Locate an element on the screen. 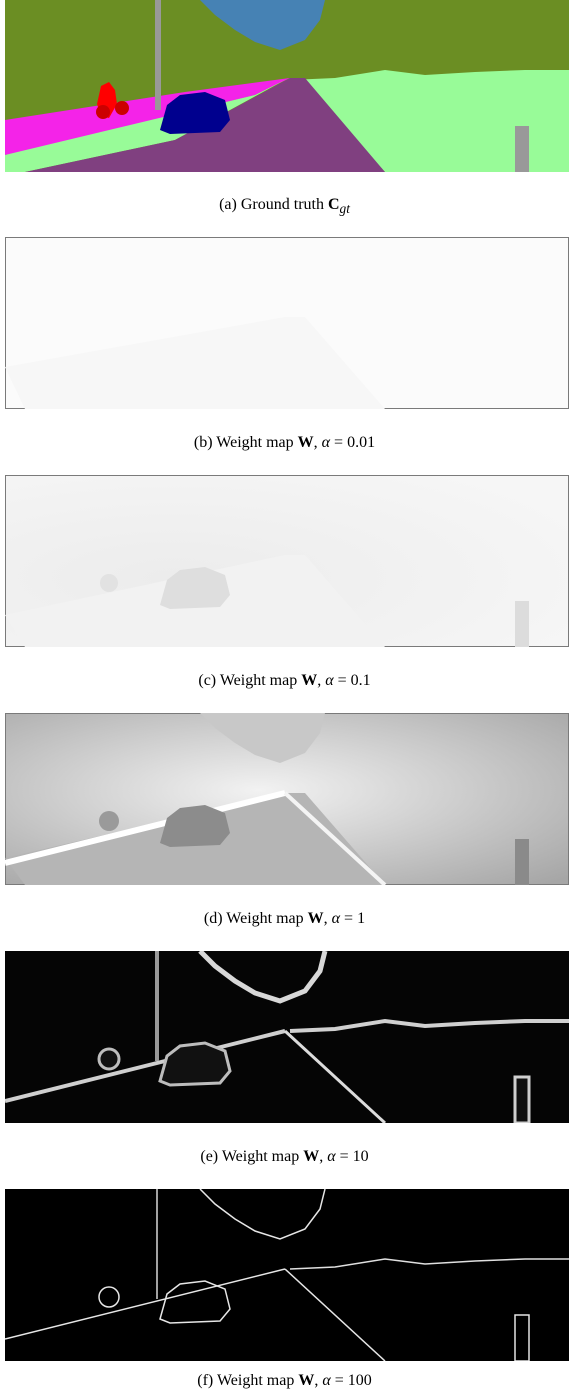 The height and width of the screenshot is (1399, 569). caption-b-text: Weight map is located at coordinates (255, 442).